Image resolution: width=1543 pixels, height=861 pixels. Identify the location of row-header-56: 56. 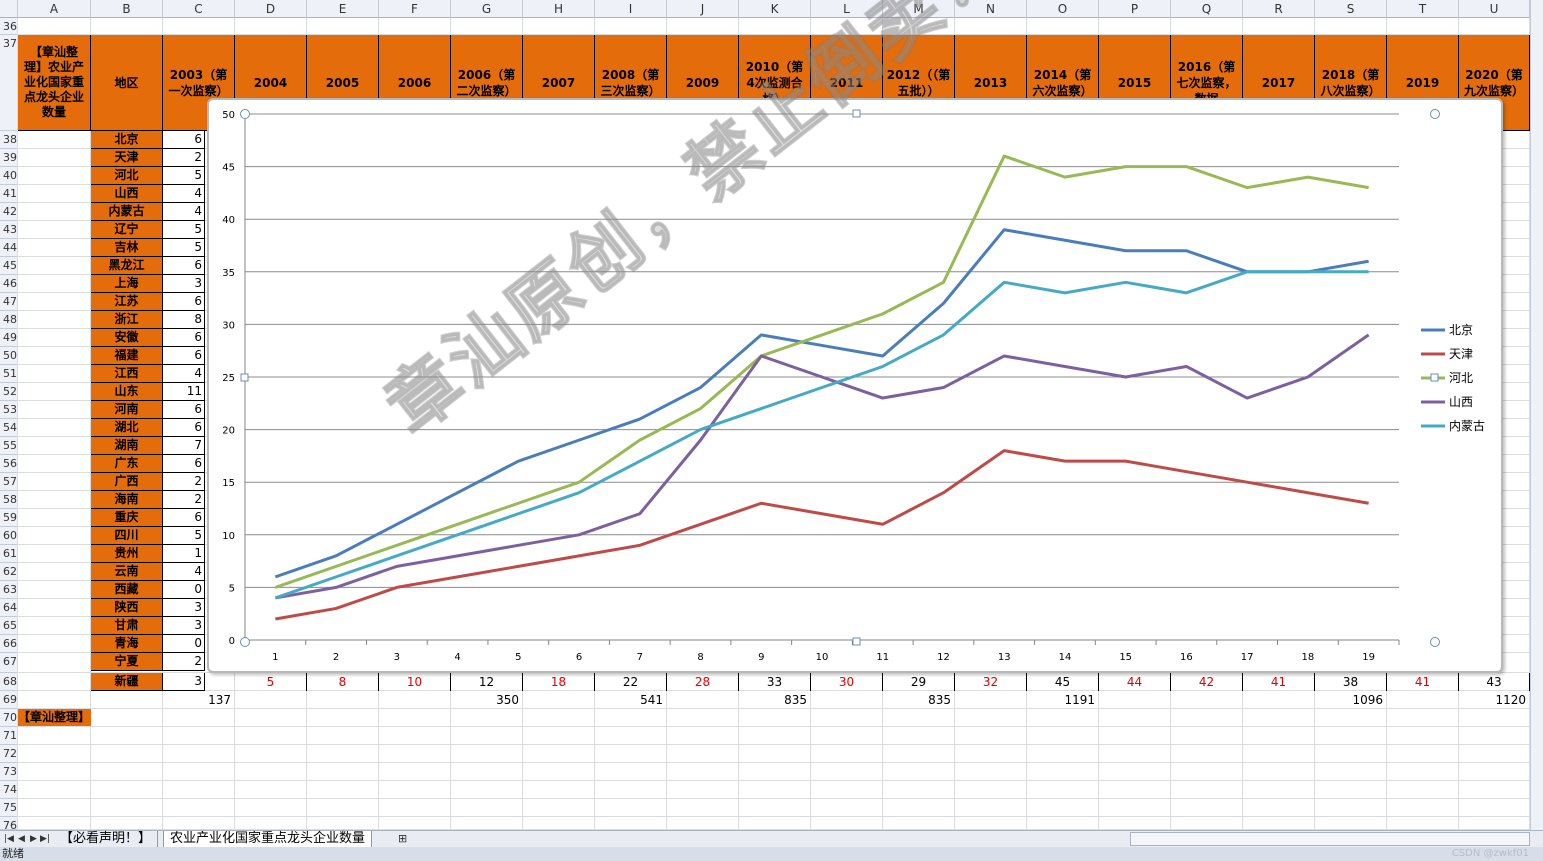
(9, 464).